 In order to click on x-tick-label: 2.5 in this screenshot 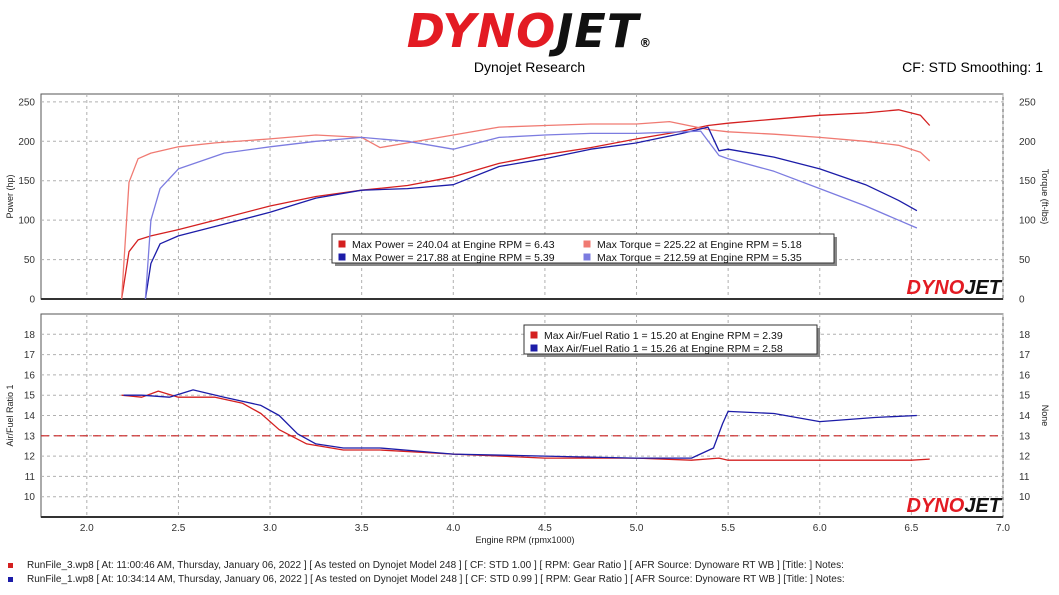, I will do `click(178, 528)`.